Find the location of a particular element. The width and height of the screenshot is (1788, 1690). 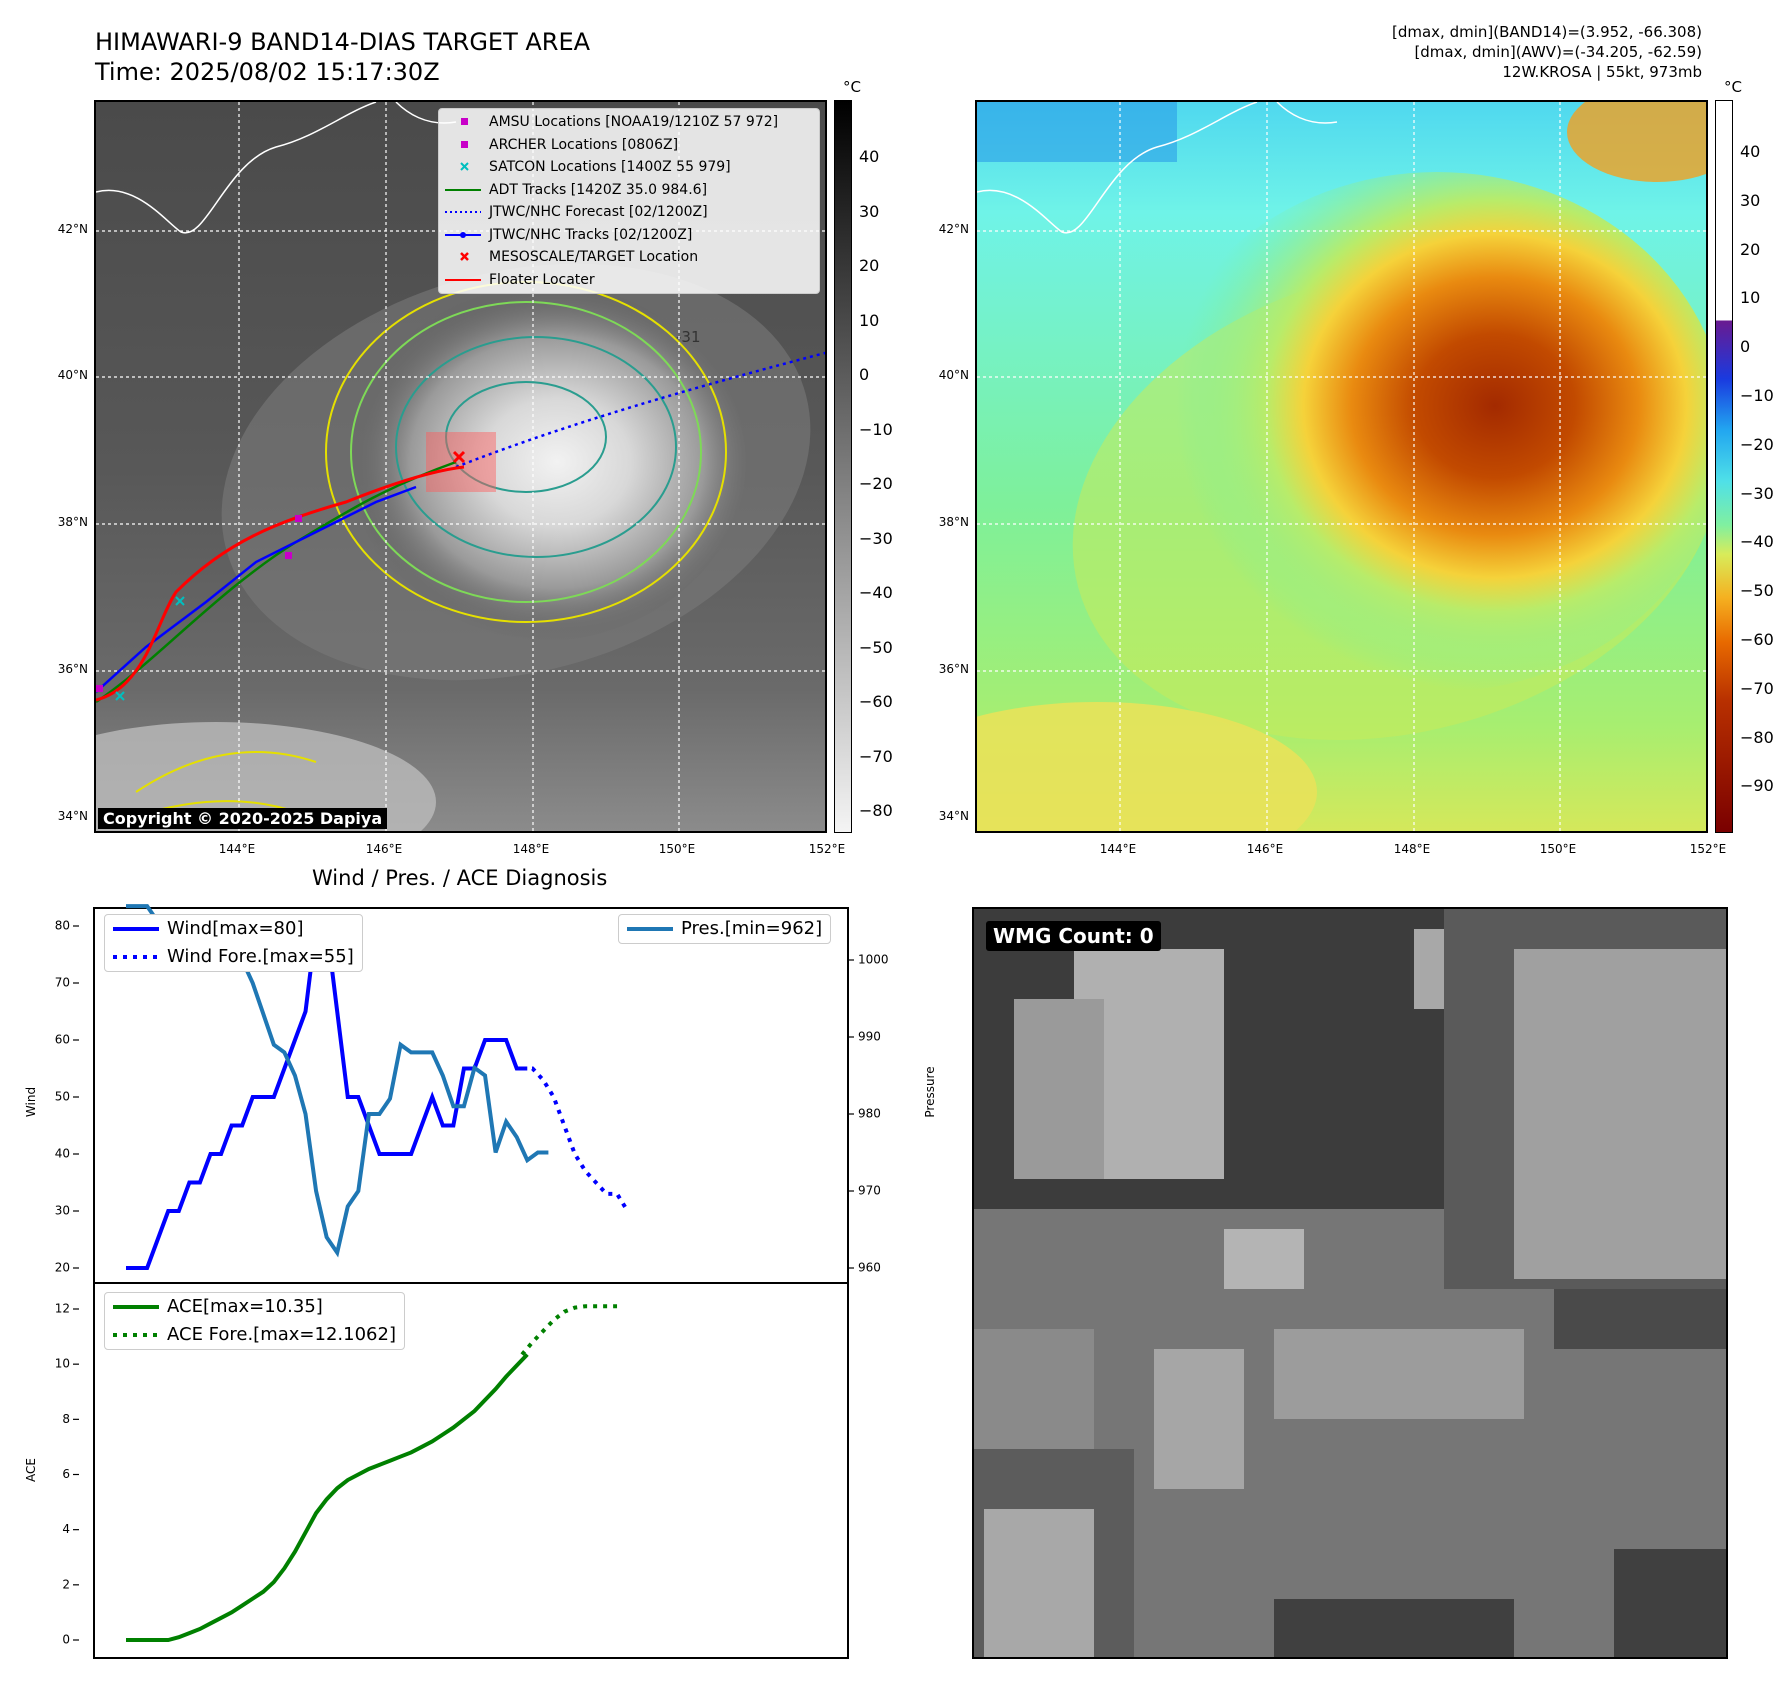

color-colorbar-tick: −20 is located at coordinates (1757, 444).